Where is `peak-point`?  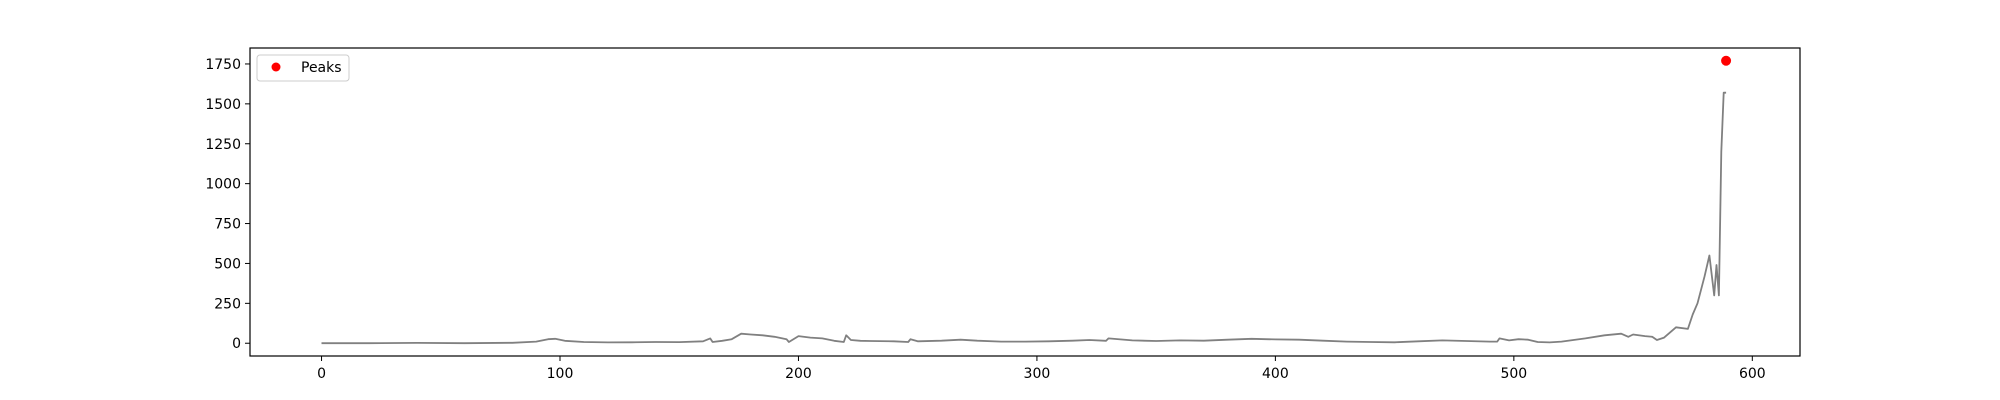 peak-point is located at coordinates (1726, 60).